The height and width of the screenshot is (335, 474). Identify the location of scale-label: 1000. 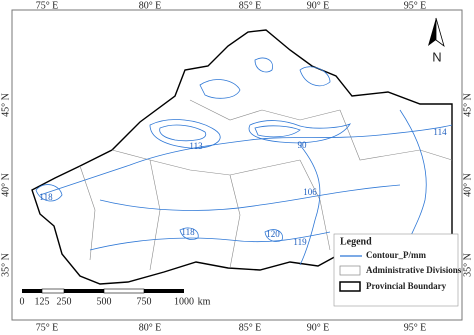
(184, 301).